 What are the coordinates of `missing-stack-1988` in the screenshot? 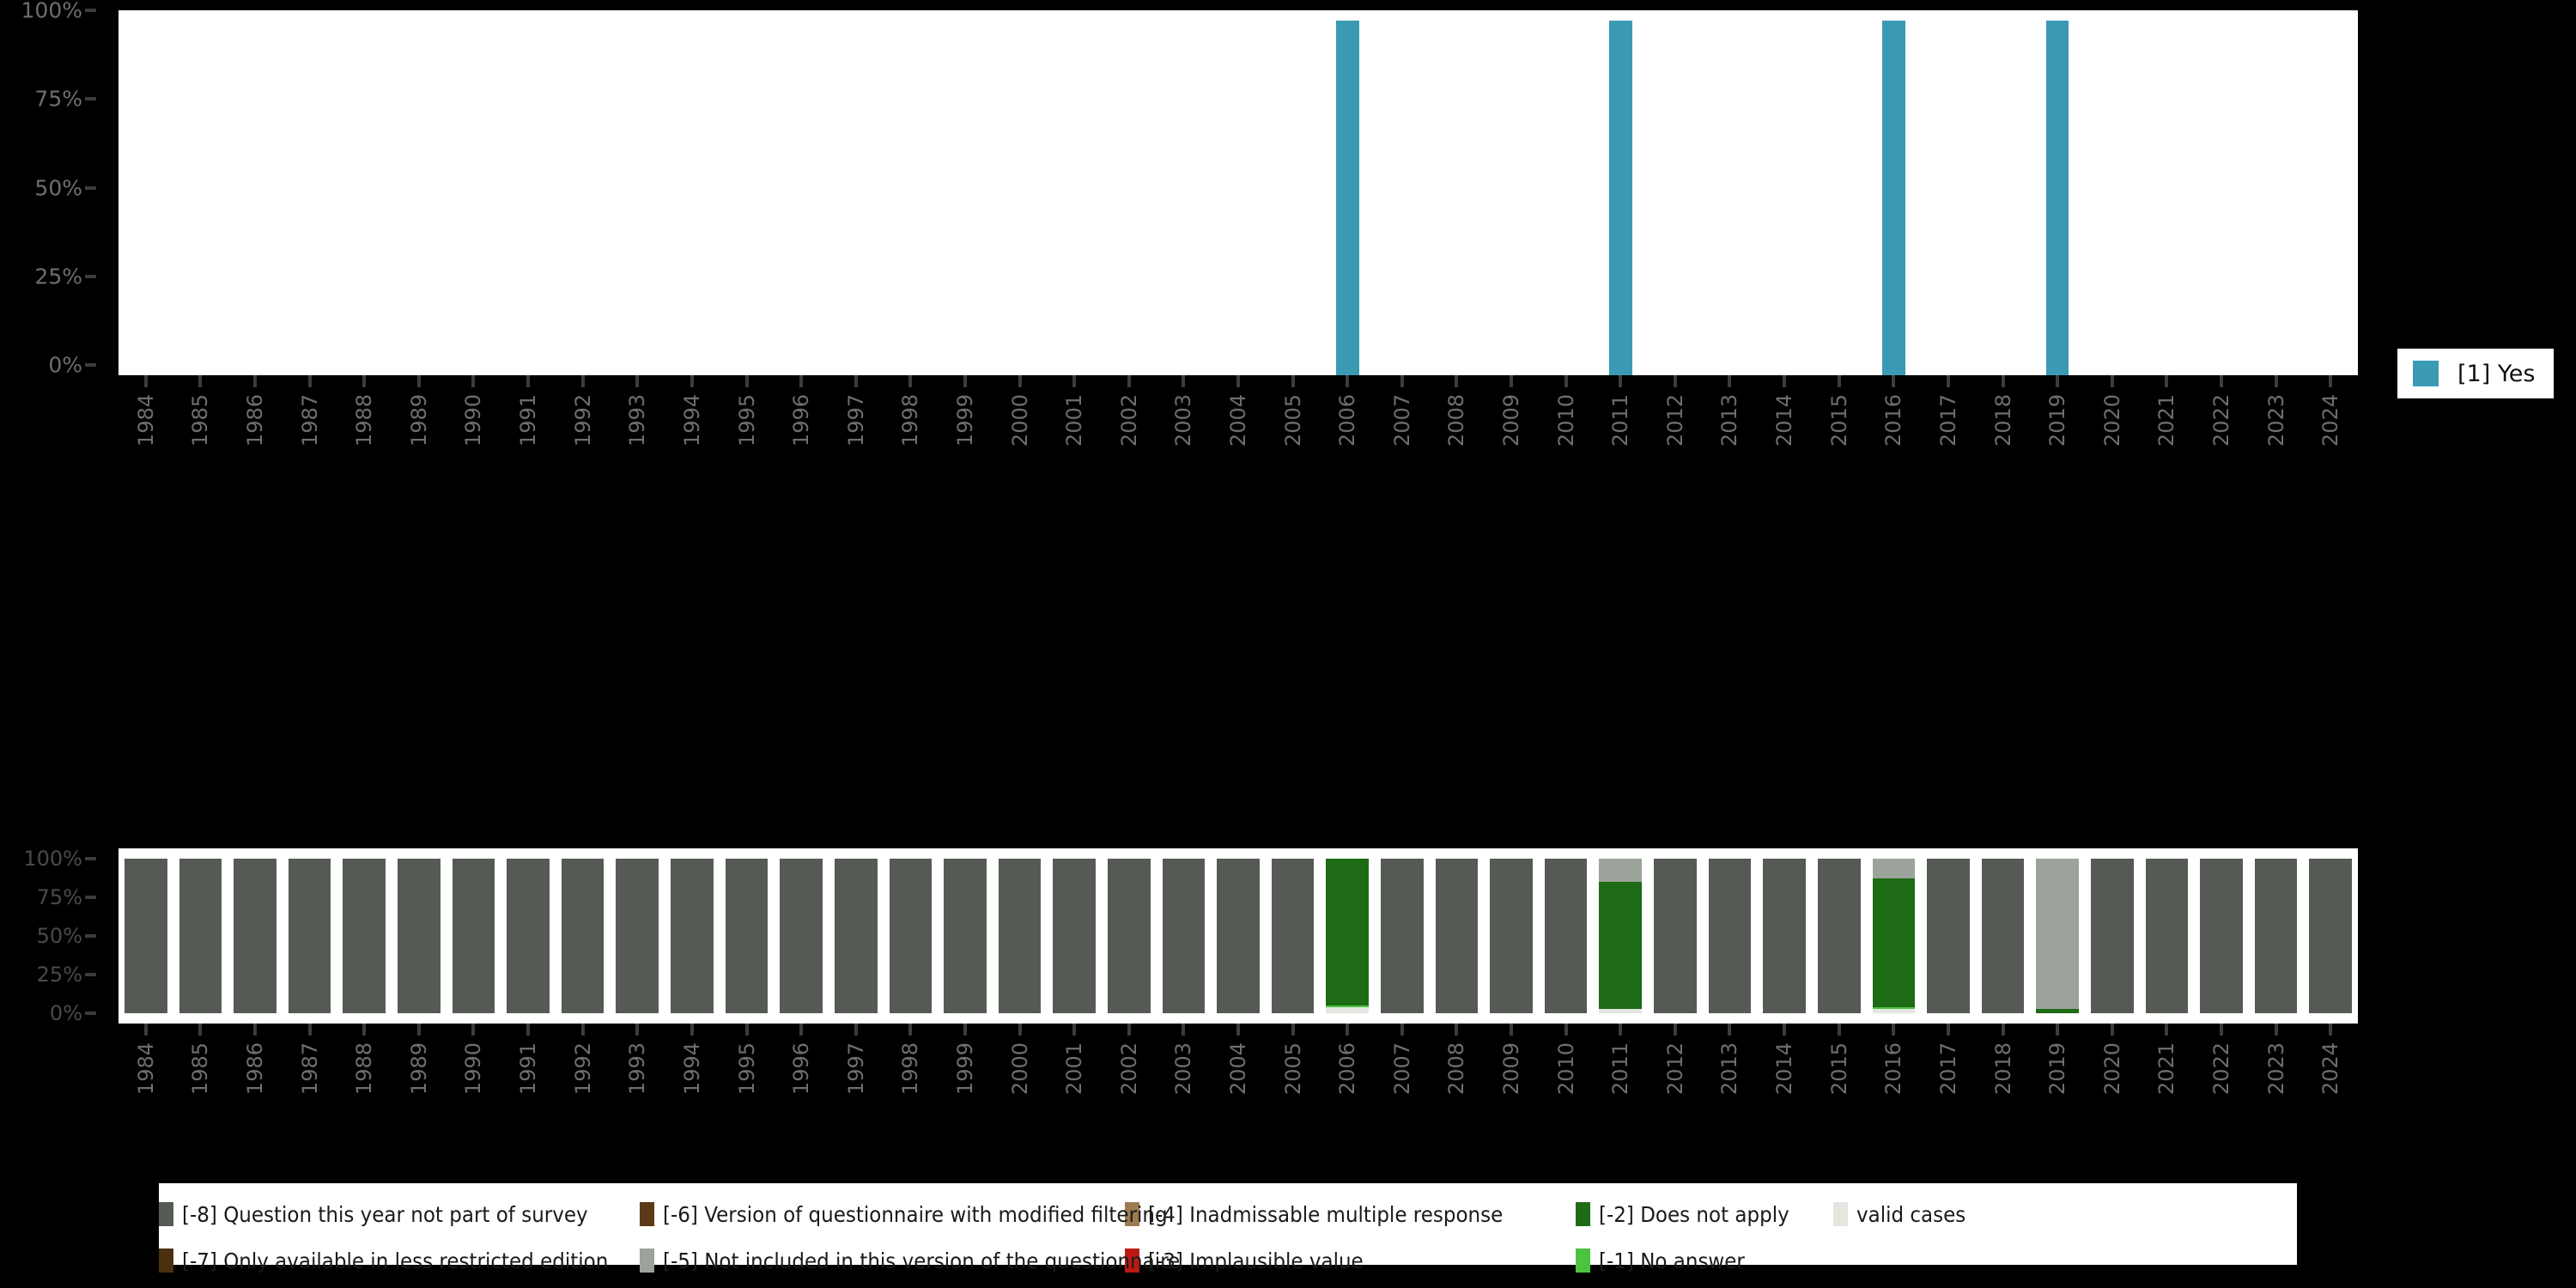 It's located at (365, 936).